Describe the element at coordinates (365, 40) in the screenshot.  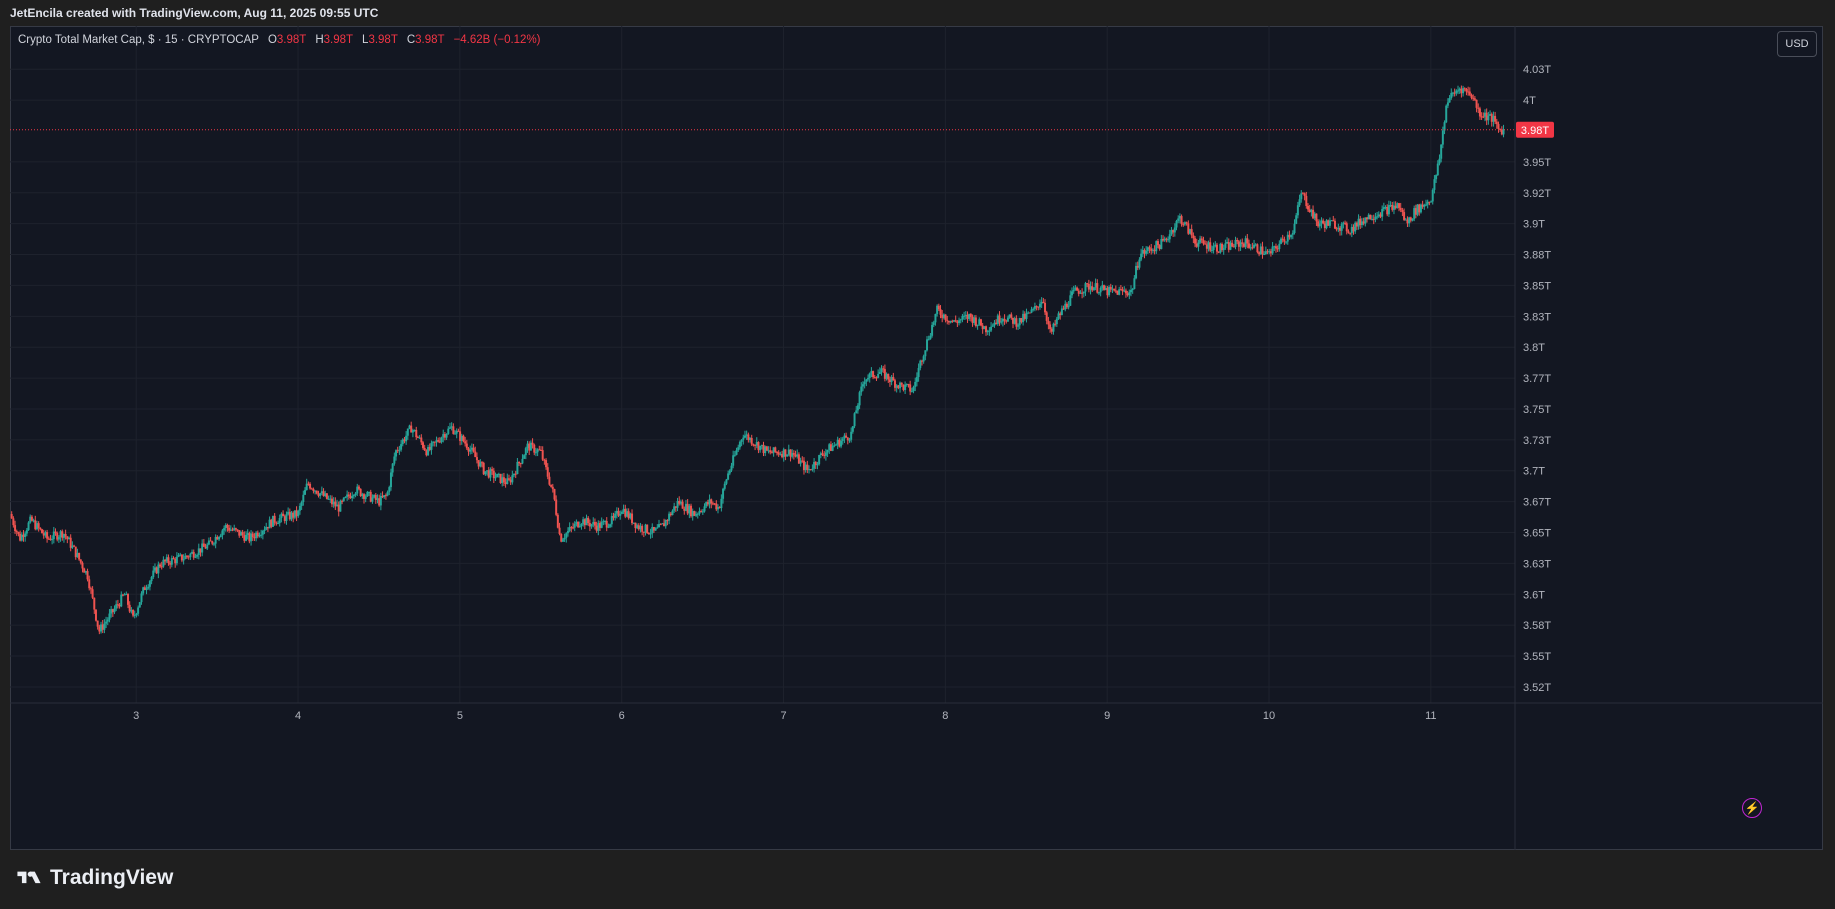
I see `low-label: L` at that location.